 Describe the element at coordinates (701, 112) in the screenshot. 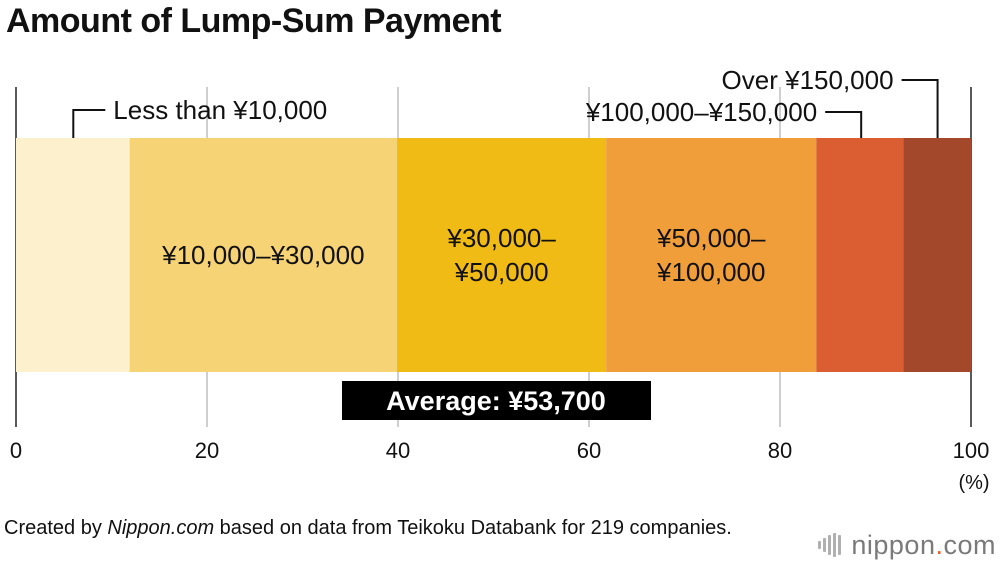

I see `callout-label: ¥100,000–¥150,000` at that location.